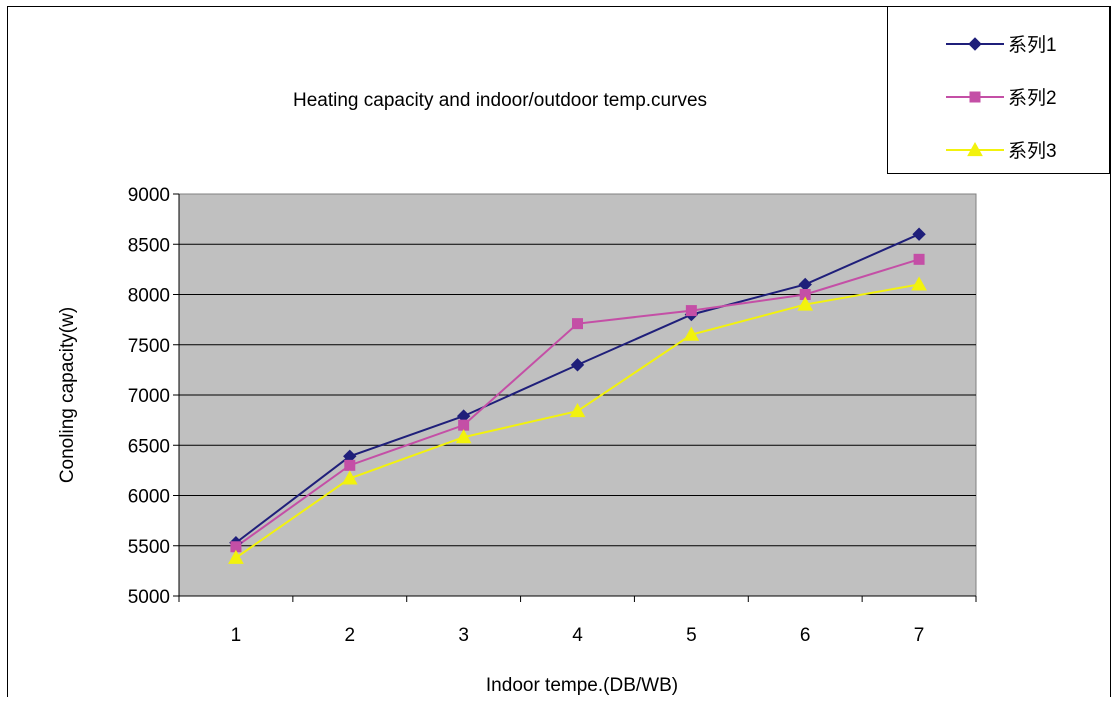 This screenshot has width=1112, height=702. Describe the element at coordinates (149, 296) in the screenshot. I see `y-tick-label: 8000` at that location.